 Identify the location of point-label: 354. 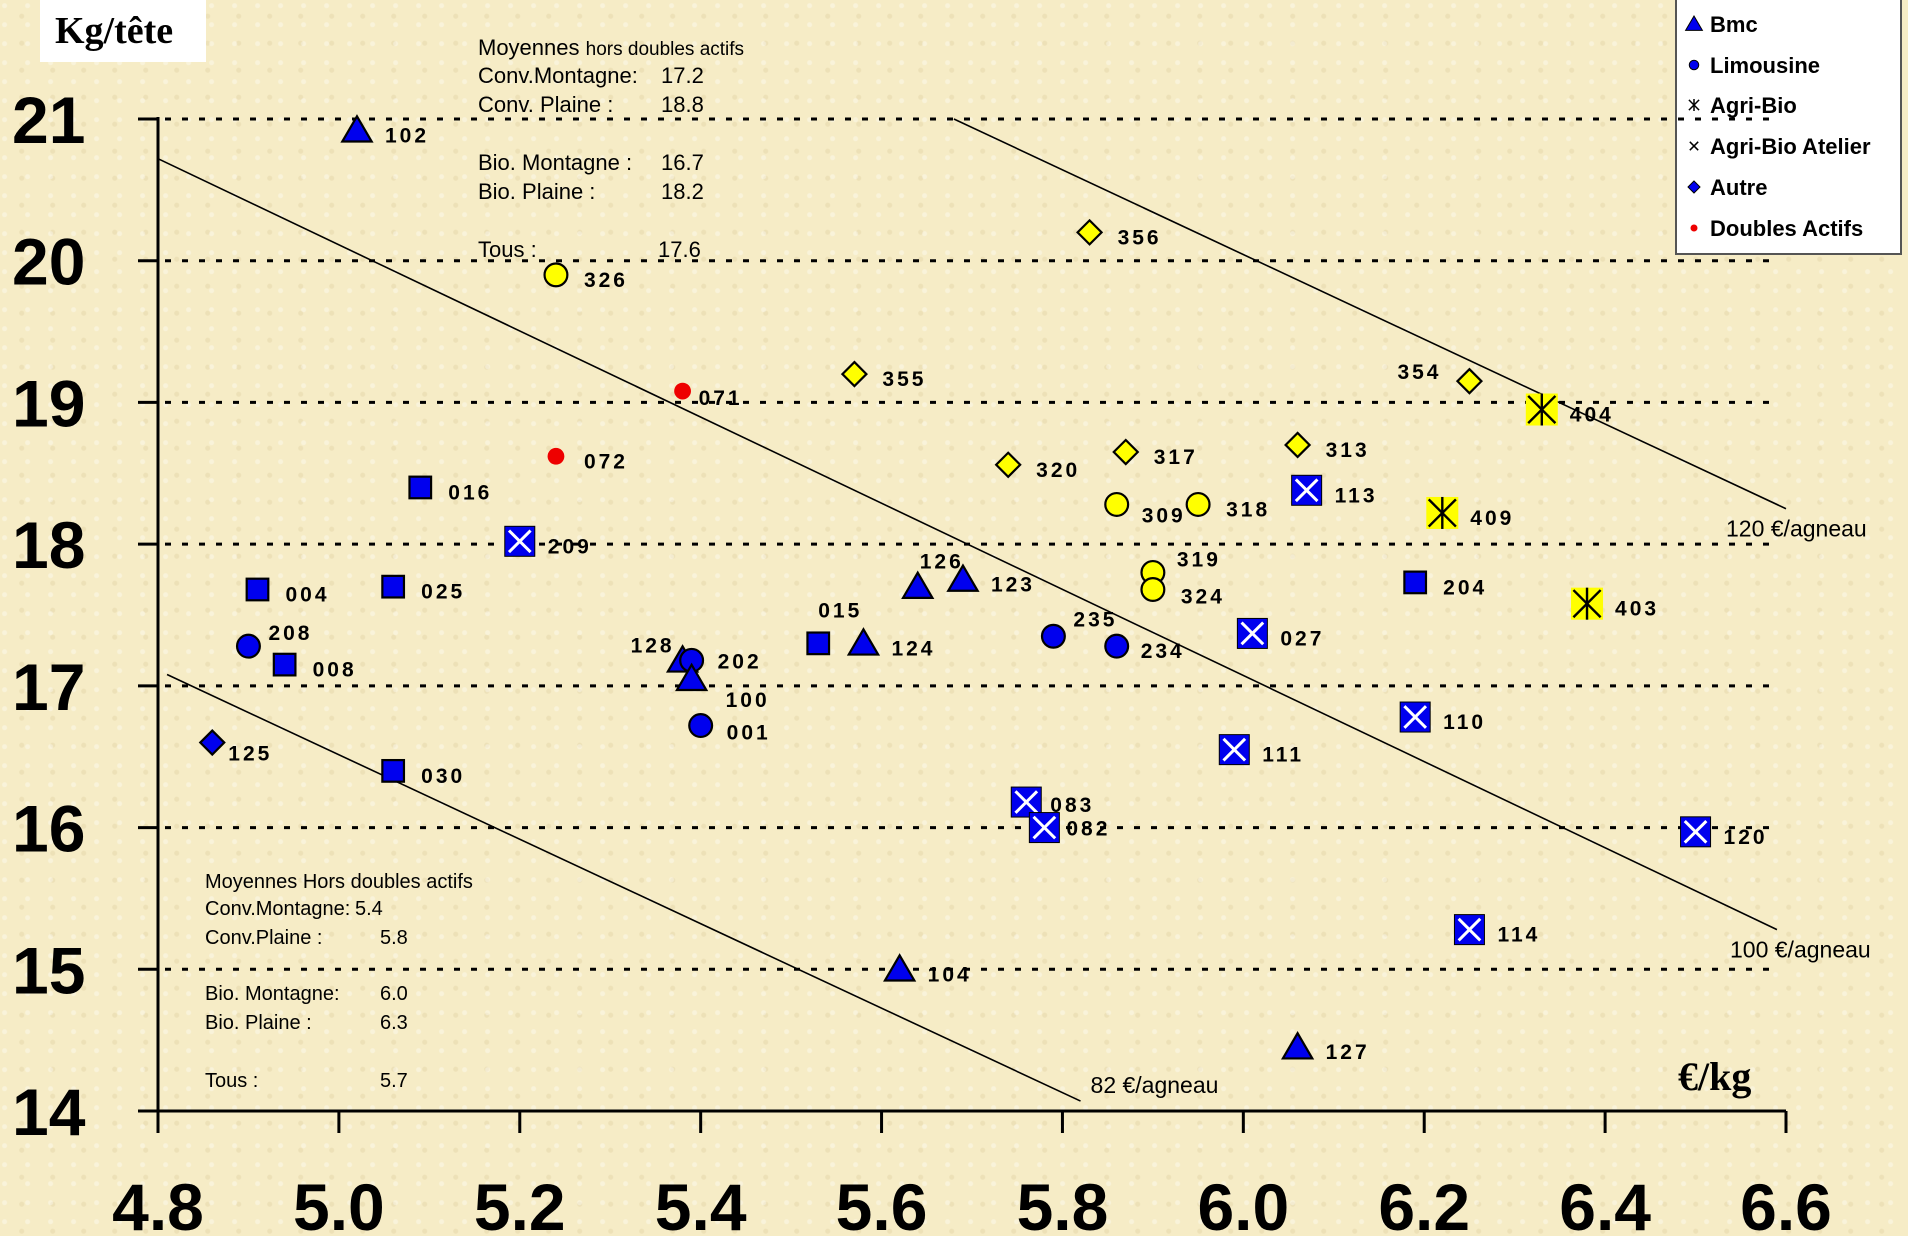
(1419, 372).